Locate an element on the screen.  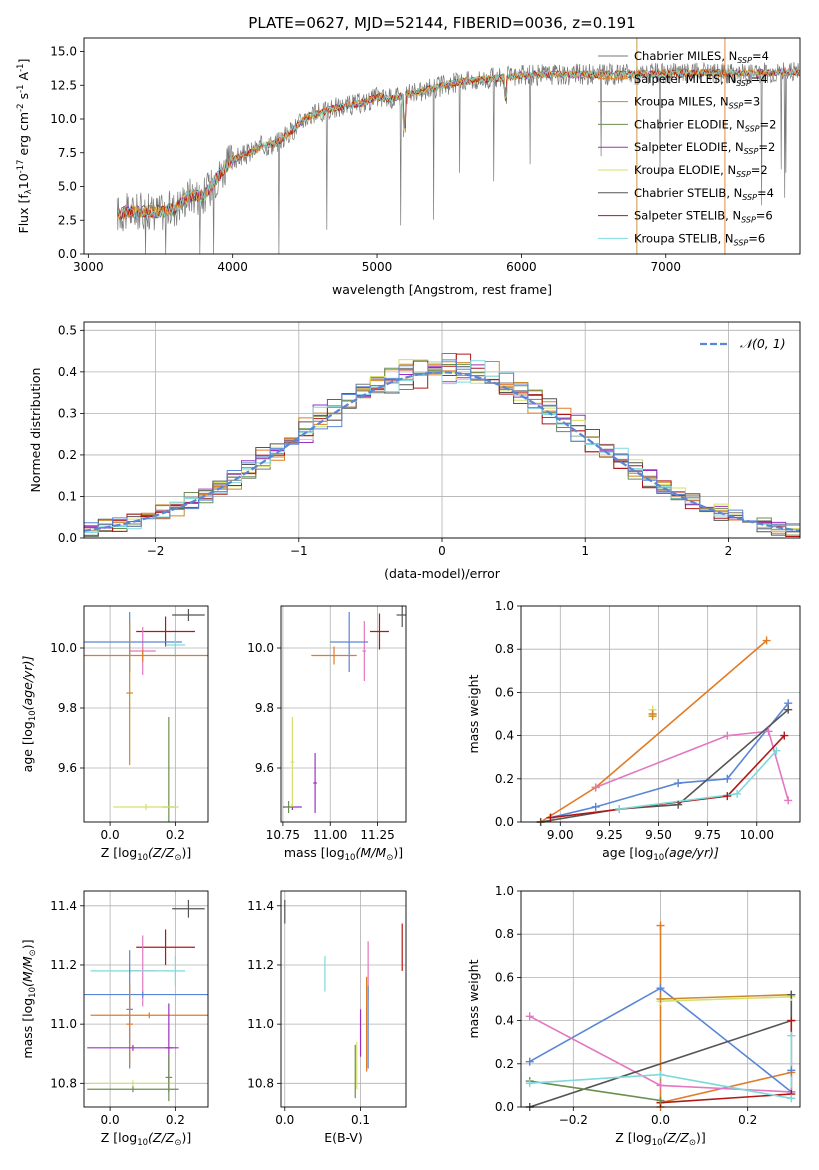
label-part: (age/yr)] is located at coordinates (691, 852).